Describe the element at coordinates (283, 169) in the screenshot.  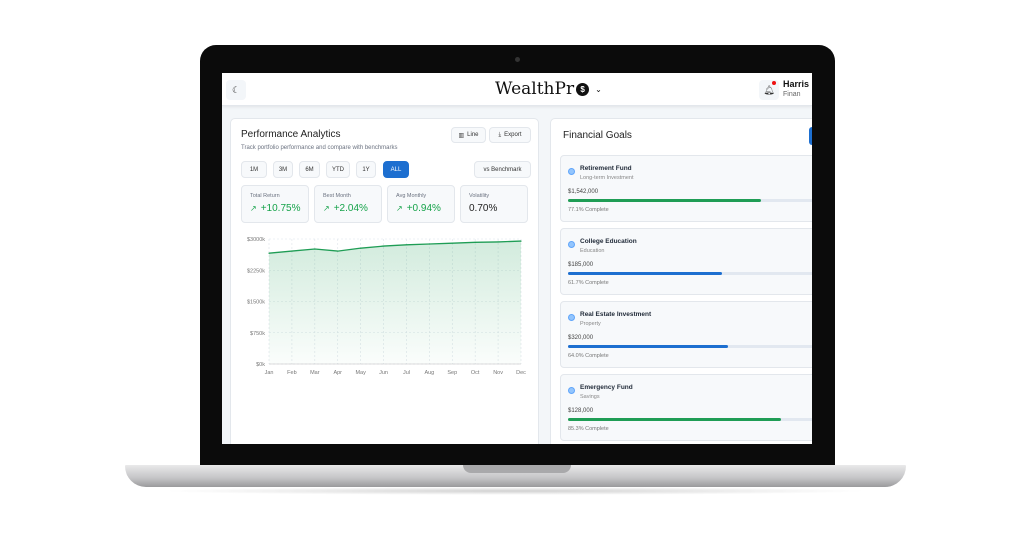
I see `range-3m-button: 3M` at that location.